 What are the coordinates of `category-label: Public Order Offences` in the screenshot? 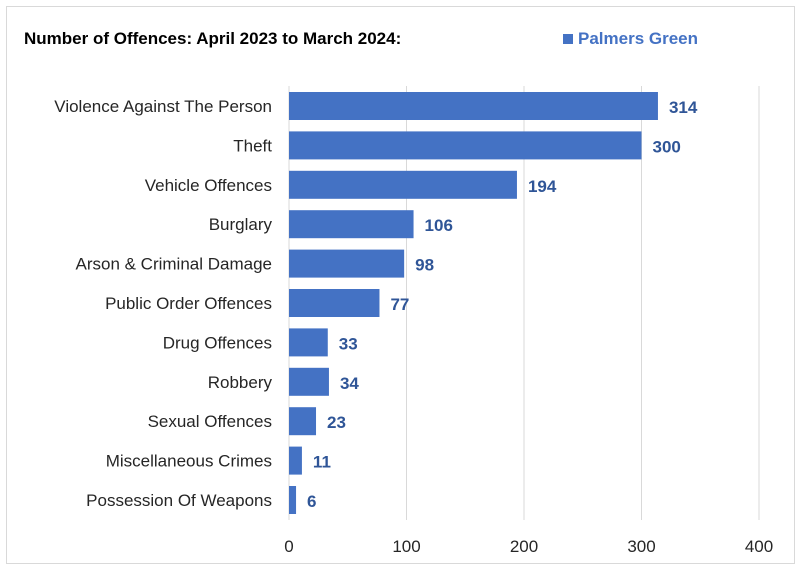 It's located at (188, 303).